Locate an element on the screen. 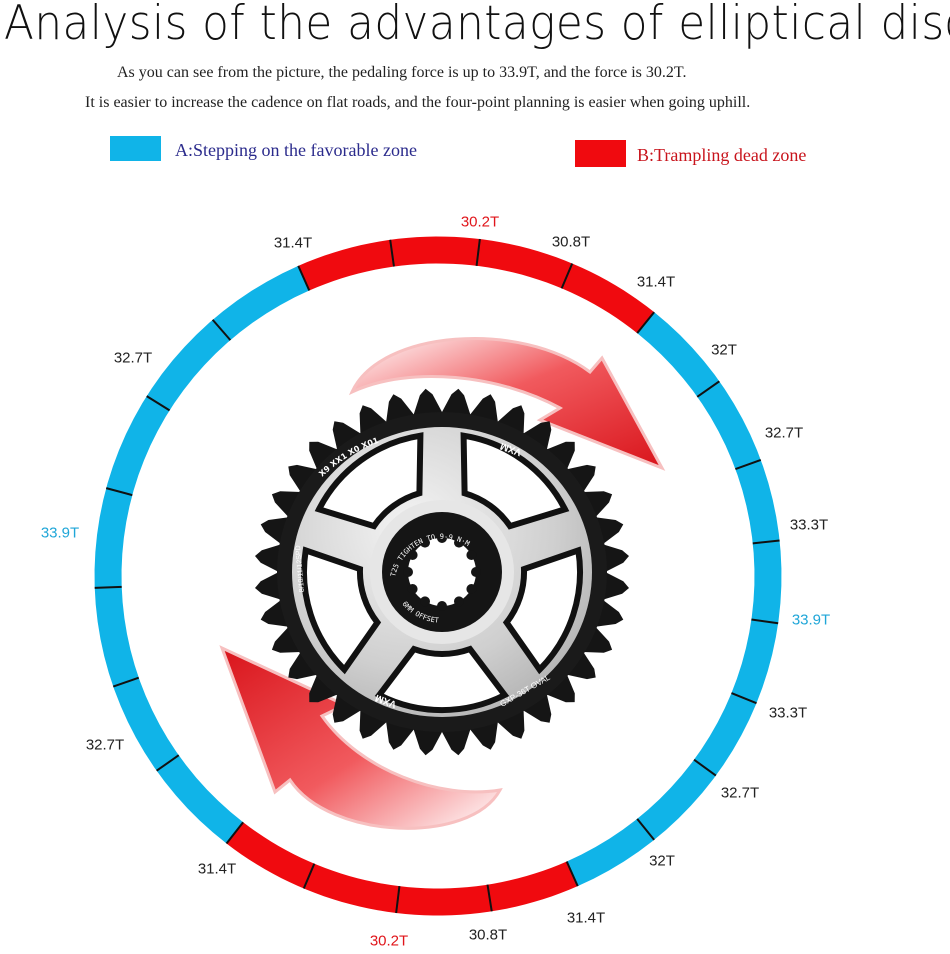  dead-zone-bottom is located at coordinates (402, 869).